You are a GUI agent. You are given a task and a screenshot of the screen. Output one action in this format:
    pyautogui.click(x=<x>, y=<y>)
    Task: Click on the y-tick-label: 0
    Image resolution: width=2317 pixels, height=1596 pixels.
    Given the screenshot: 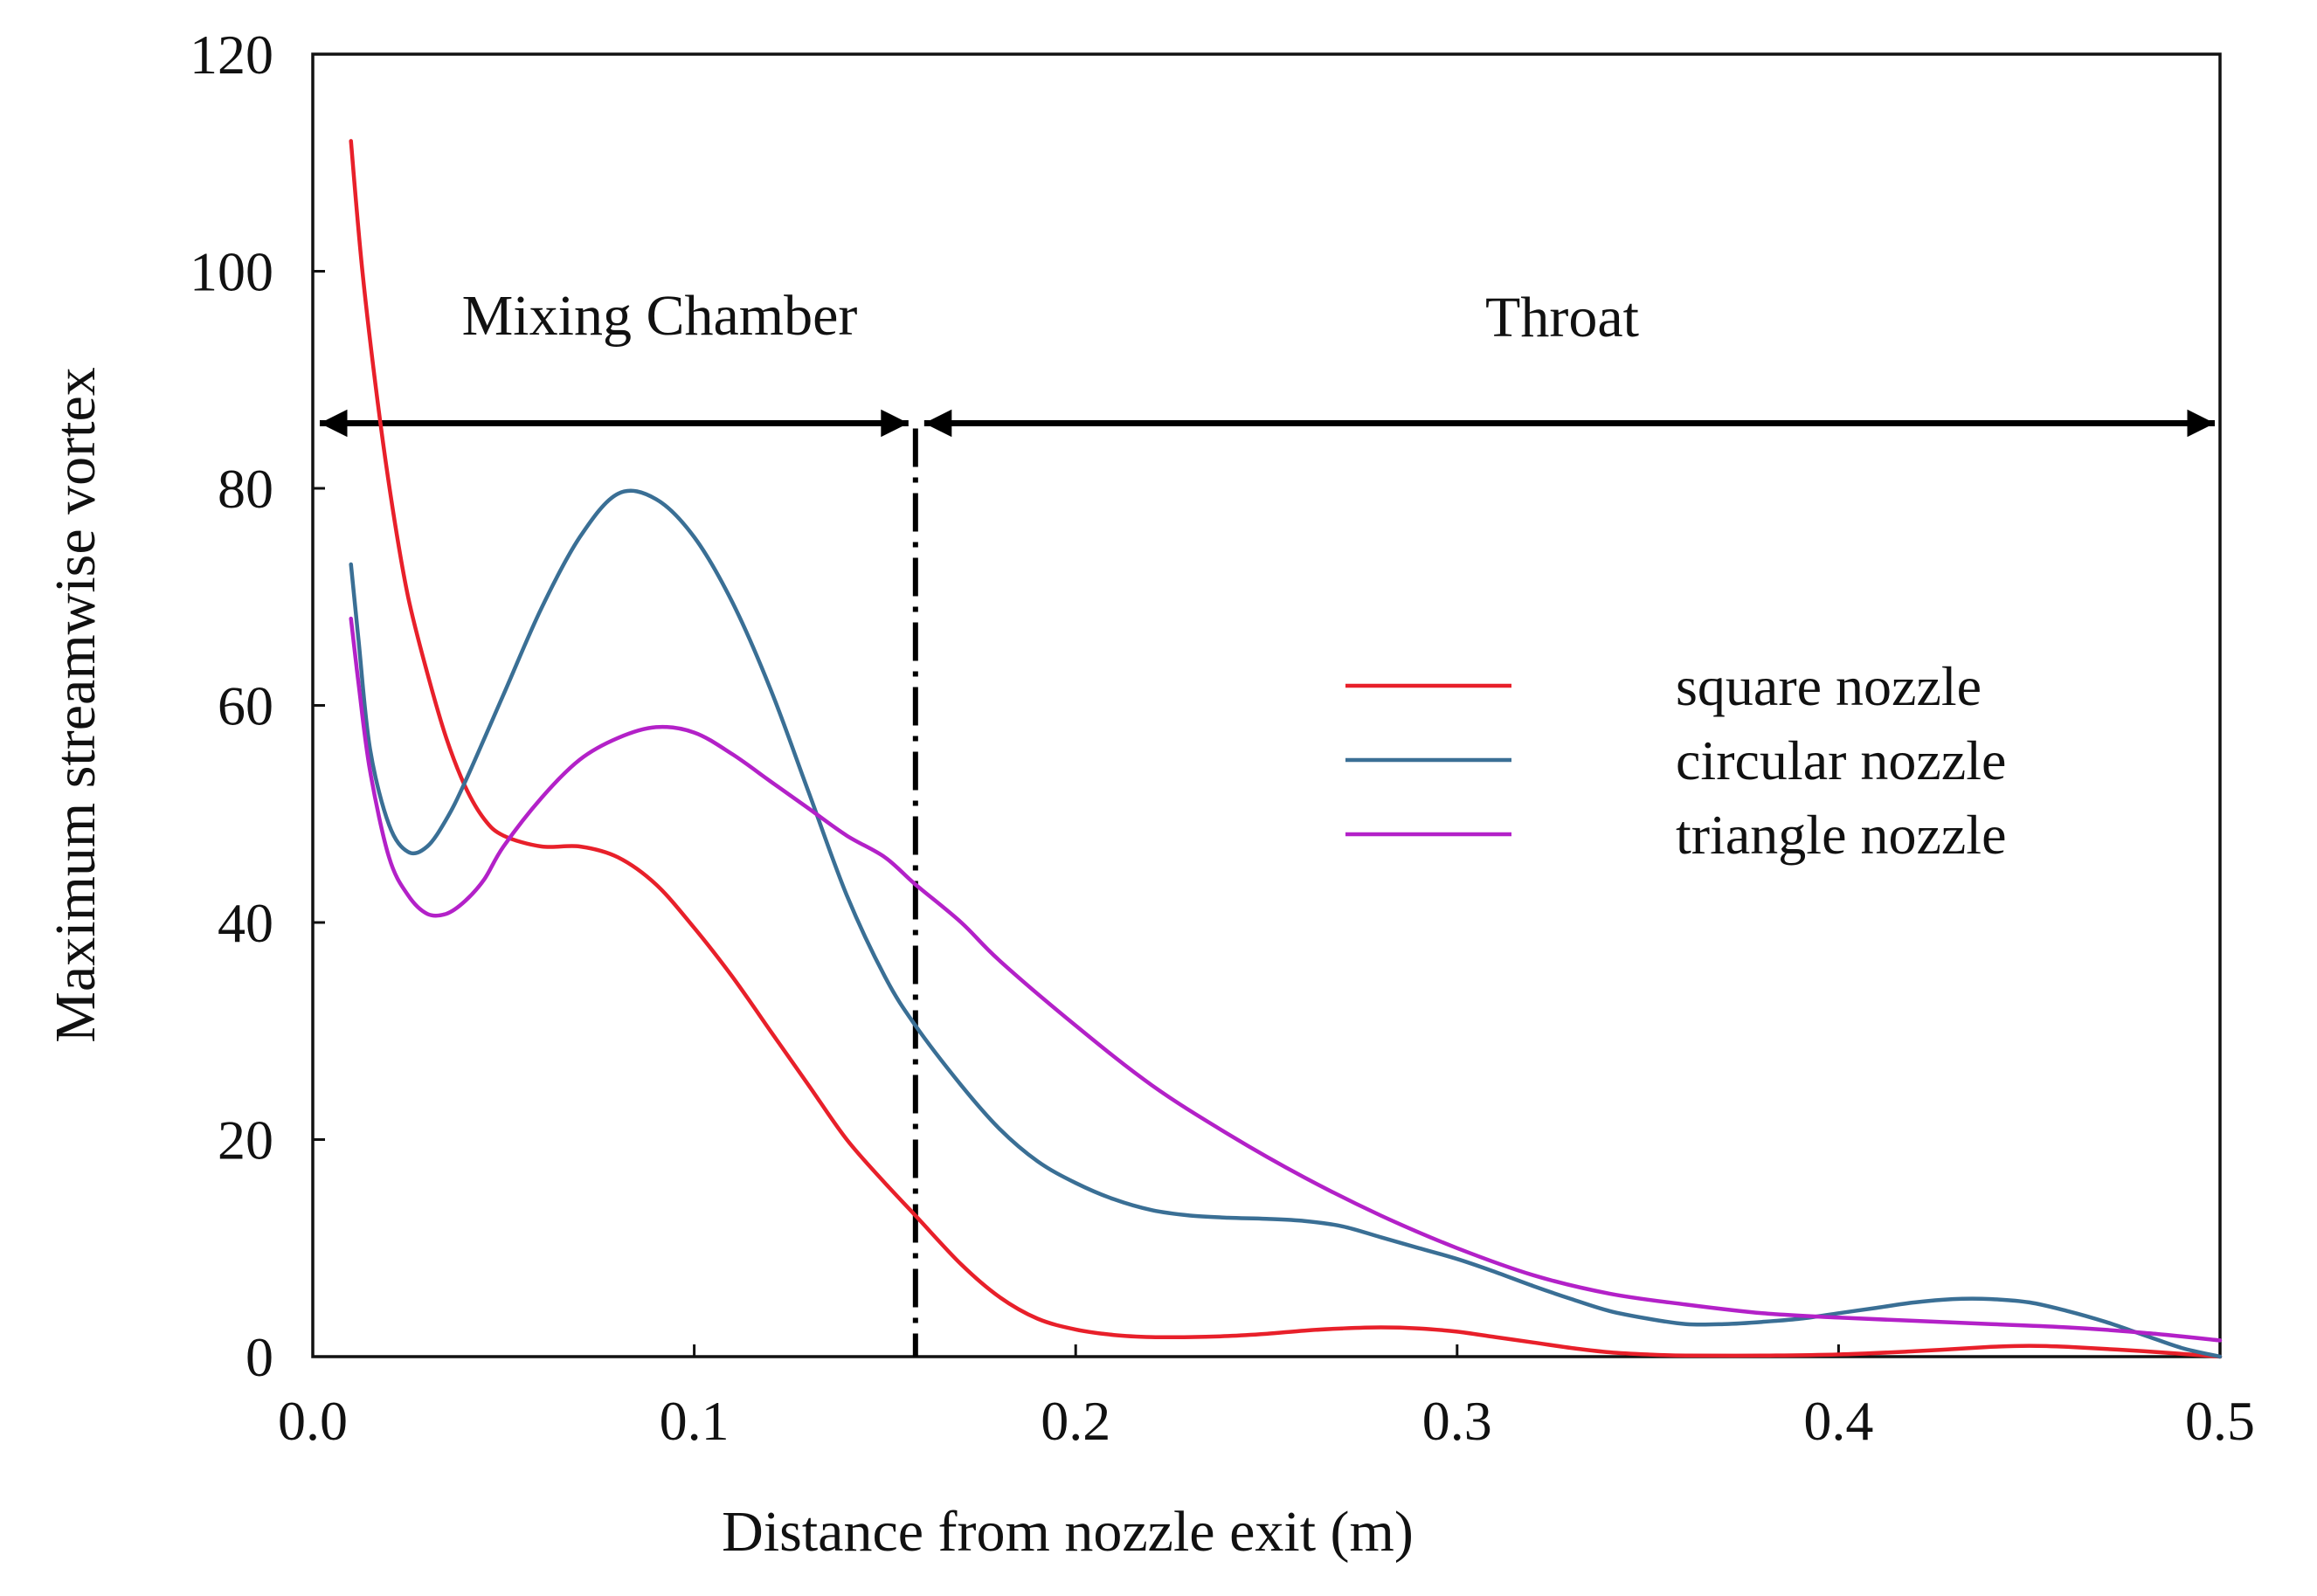 What is the action you would take?
    pyautogui.click(x=259, y=1357)
    